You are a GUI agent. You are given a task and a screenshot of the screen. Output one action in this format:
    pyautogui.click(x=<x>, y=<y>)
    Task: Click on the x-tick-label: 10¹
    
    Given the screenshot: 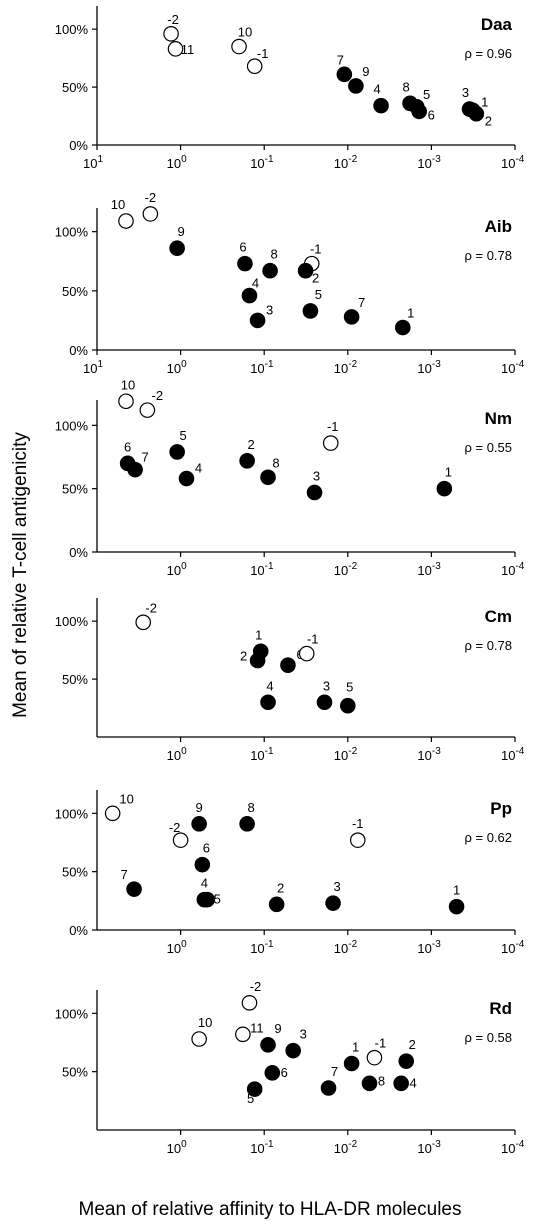 What is the action you would take?
    pyautogui.click(x=93, y=162)
    